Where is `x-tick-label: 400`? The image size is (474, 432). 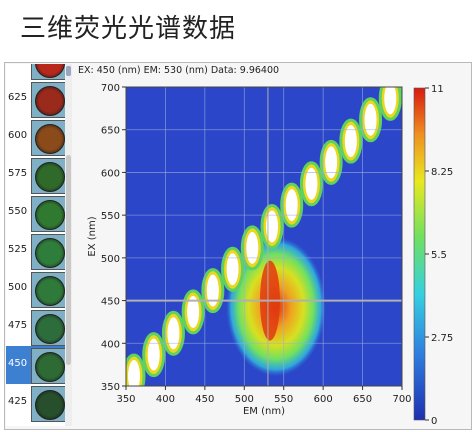 x-tick-label: 400 is located at coordinates (165, 399).